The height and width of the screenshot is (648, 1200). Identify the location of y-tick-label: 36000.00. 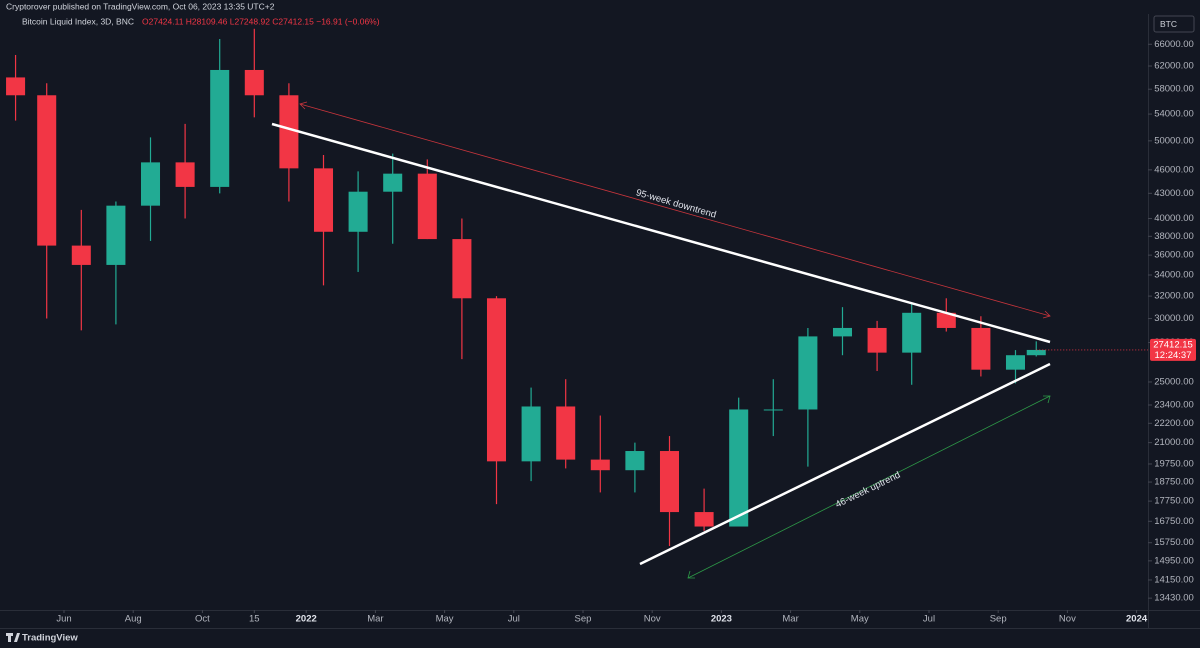
(1174, 255).